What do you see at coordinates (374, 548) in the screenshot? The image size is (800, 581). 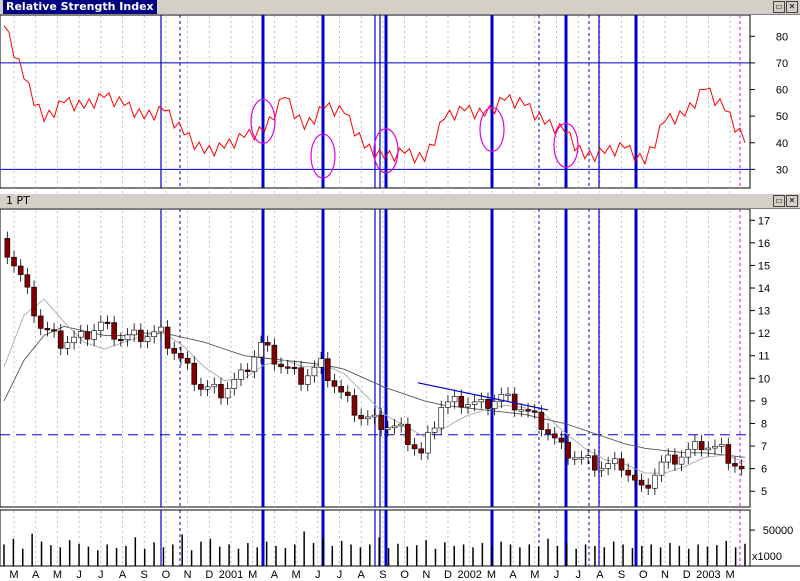 I see `volume-series` at bounding box center [374, 548].